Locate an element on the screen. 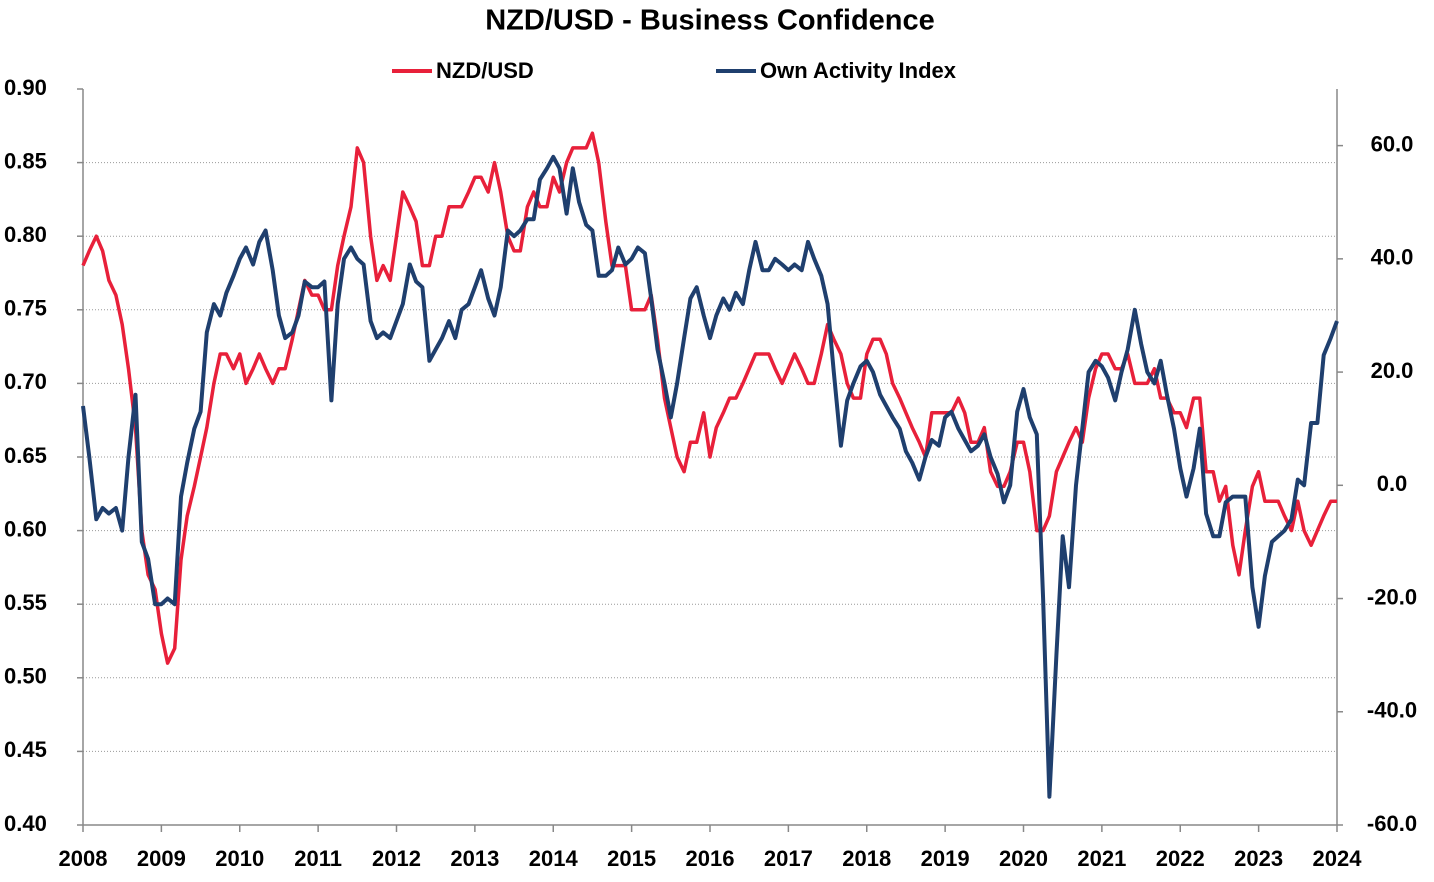  x-tick-label: 2016 is located at coordinates (710, 858).